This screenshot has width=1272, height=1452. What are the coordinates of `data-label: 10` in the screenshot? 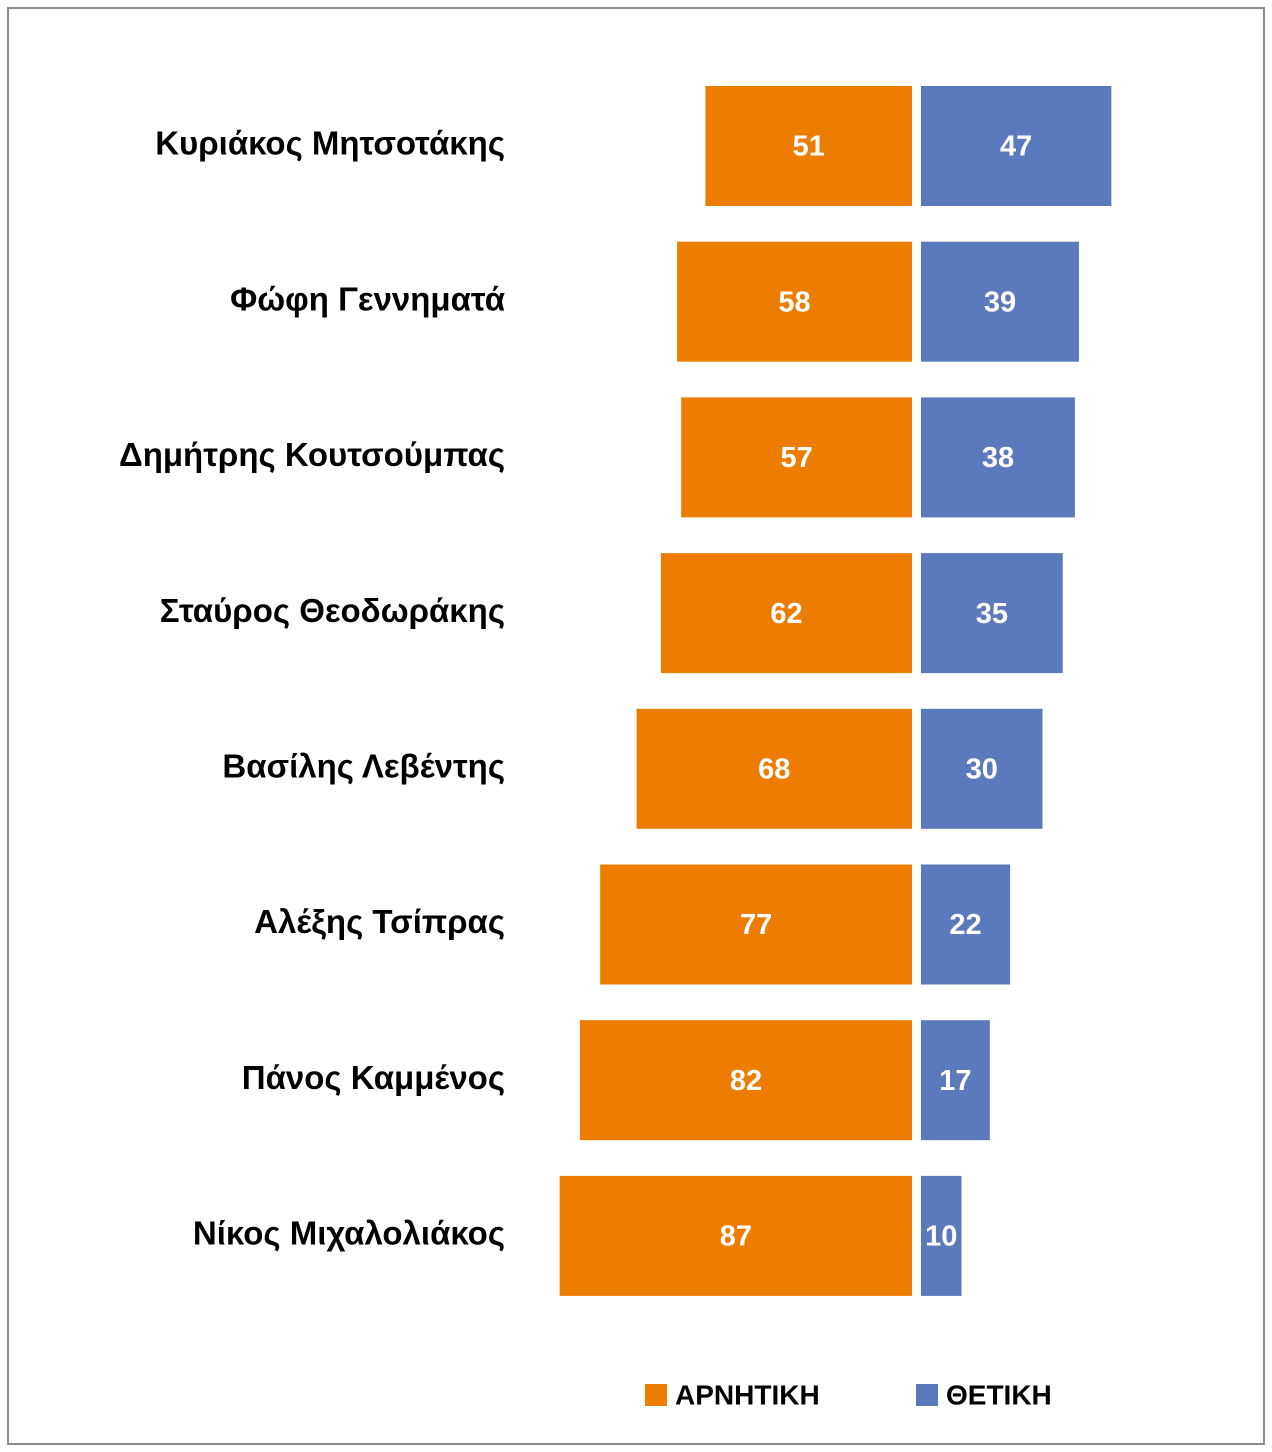 It's located at (941, 1237).